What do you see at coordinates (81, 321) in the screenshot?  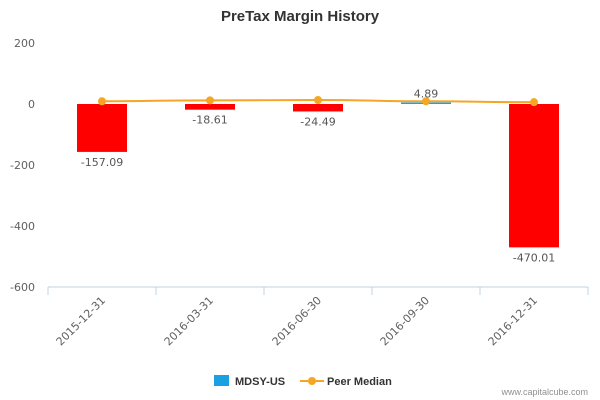 I see `x-tick-label: 2015-12-31` at bounding box center [81, 321].